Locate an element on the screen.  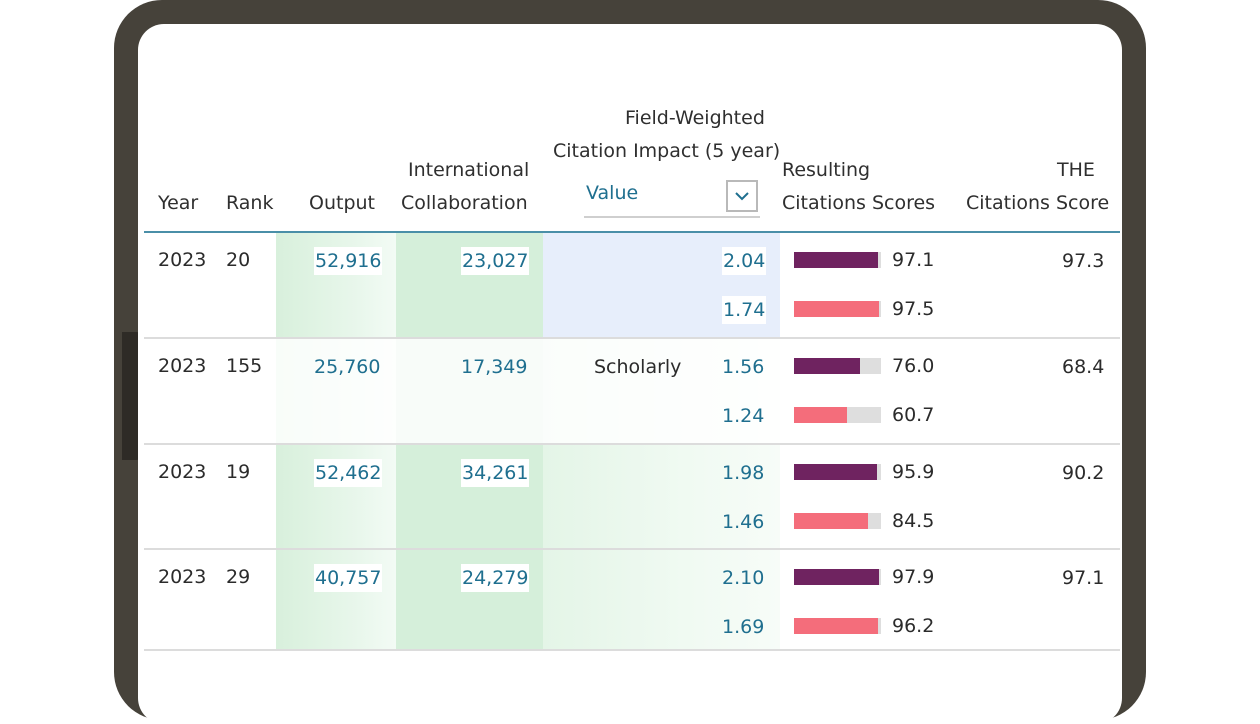
row2-score-a-fill is located at coordinates (827, 366).